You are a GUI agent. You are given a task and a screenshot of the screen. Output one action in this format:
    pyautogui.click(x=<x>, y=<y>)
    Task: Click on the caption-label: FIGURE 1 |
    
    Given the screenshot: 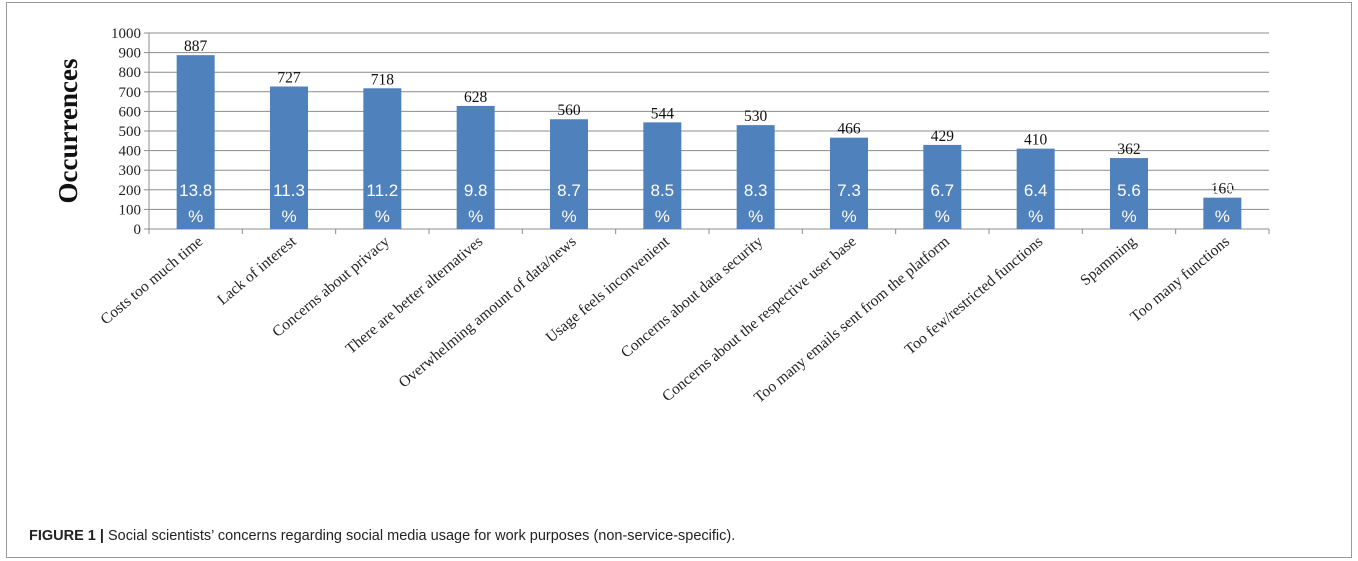 What is the action you would take?
    pyautogui.click(x=66, y=536)
    